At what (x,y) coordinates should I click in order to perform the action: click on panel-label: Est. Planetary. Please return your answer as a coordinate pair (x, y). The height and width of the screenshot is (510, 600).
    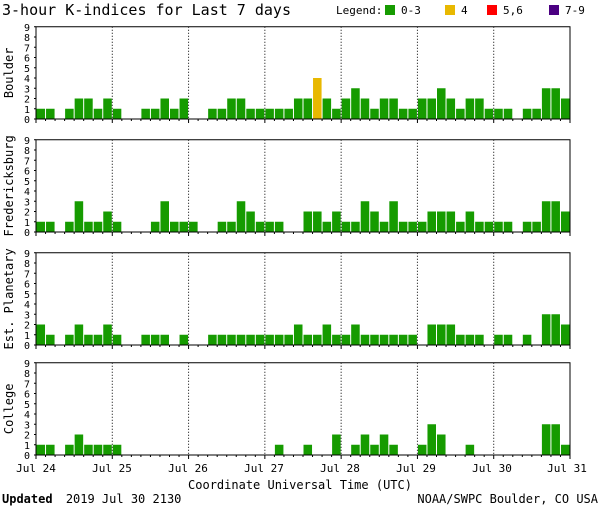
    Looking at the image, I should click on (9, 298).